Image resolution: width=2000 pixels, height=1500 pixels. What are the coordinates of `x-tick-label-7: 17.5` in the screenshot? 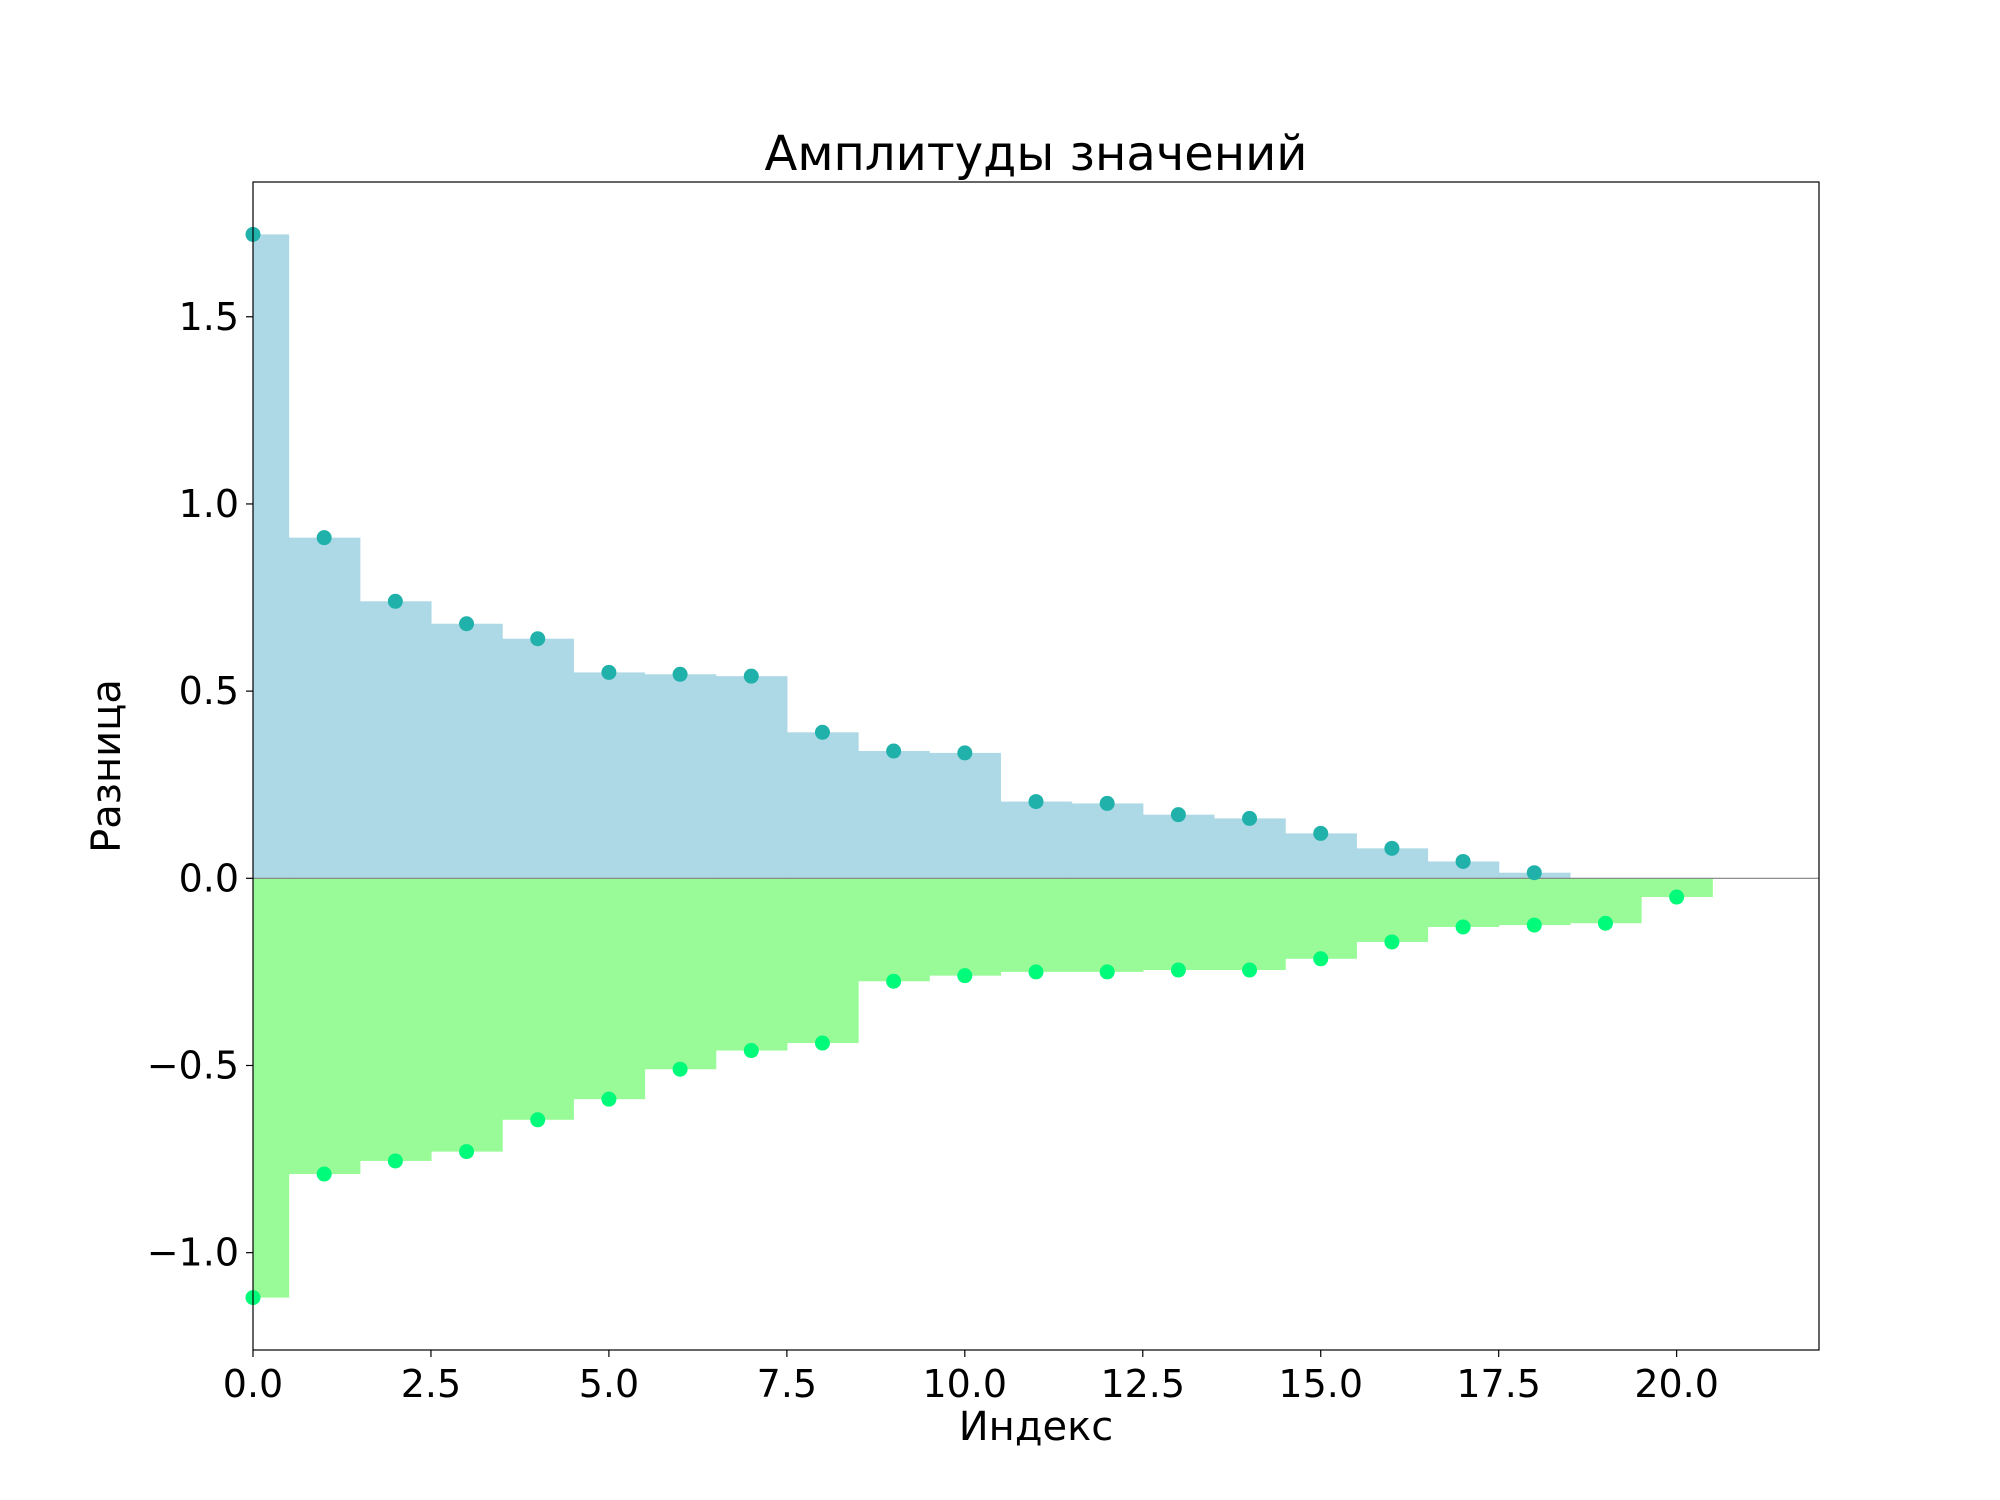 It's located at (1498, 1384).